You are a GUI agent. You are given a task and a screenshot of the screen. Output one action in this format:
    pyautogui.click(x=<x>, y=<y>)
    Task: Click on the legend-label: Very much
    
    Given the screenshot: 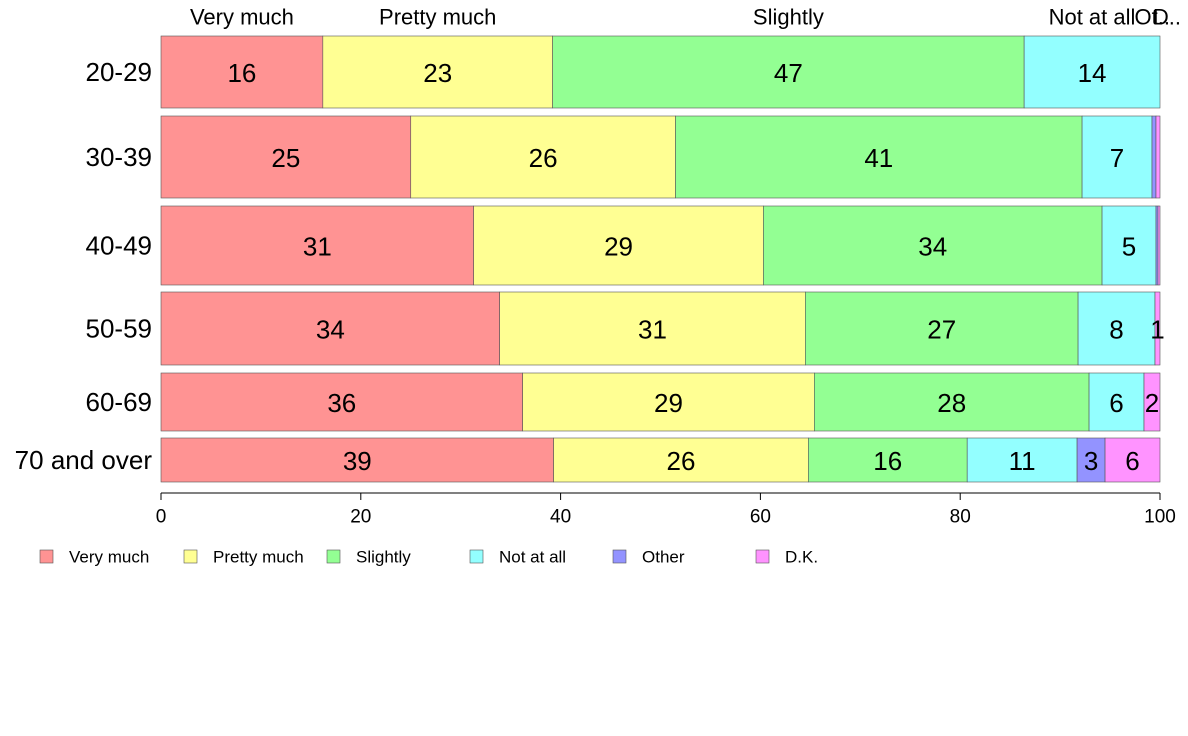 What is the action you would take?
    pyautogui.click(x=109, y=557)
    